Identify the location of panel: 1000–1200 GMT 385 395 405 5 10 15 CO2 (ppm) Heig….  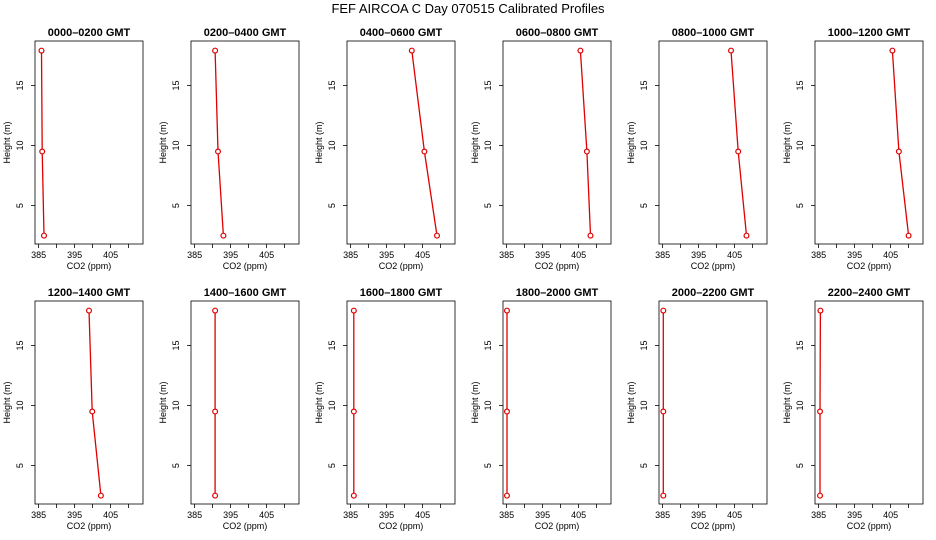
(853, 149).